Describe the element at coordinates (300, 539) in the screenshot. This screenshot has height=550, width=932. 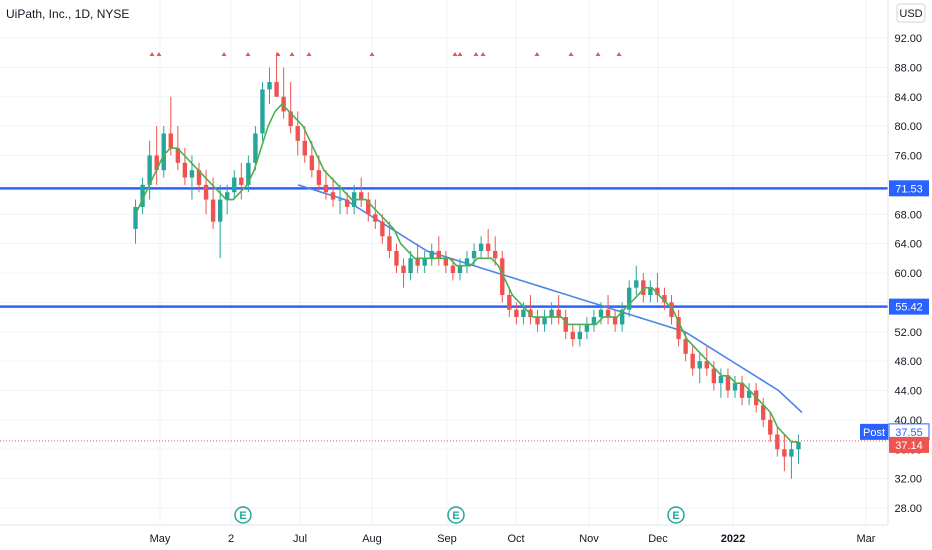
I see `x-tick-label: Jul` at that location.